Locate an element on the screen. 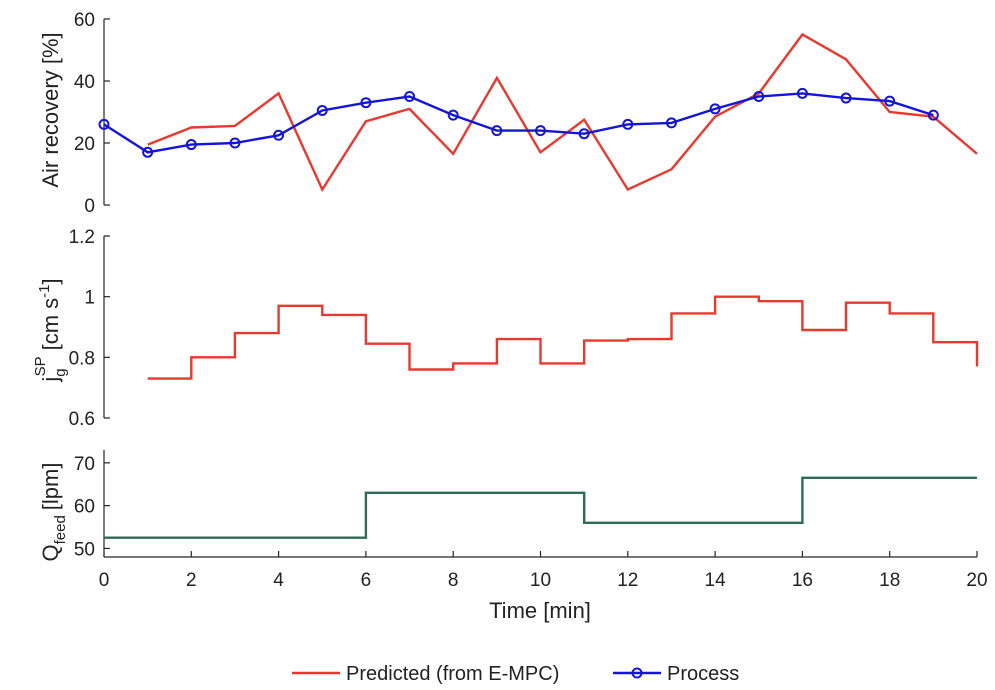 Image resolution: width=995 pixels, height=690 pixels. svg-text:Qfeed[lpm]: Qfeed [lpm] is located at coordinates (53, 511).